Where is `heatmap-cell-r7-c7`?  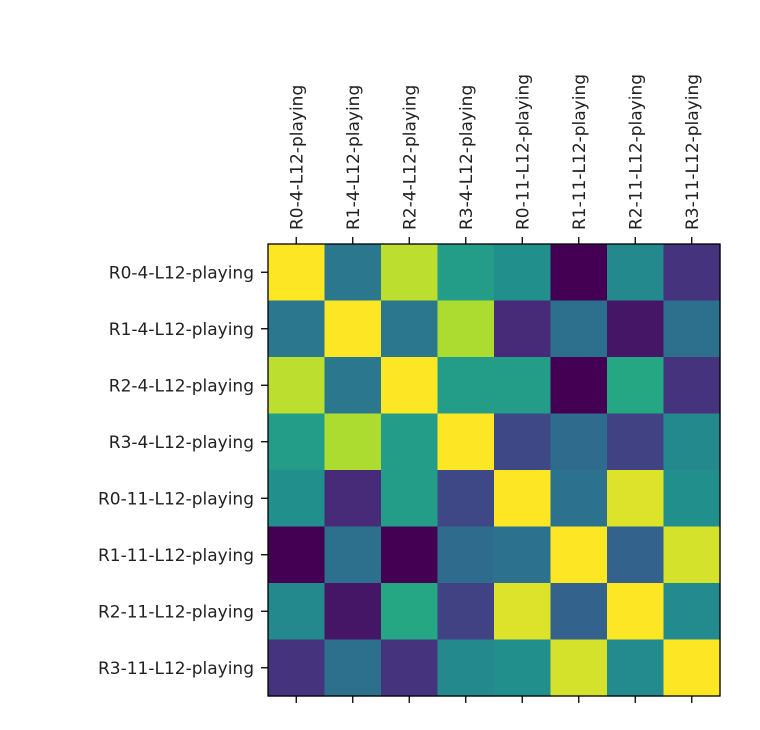 heatmap-cell-r7-c7 is located at coordinates (692, 668).